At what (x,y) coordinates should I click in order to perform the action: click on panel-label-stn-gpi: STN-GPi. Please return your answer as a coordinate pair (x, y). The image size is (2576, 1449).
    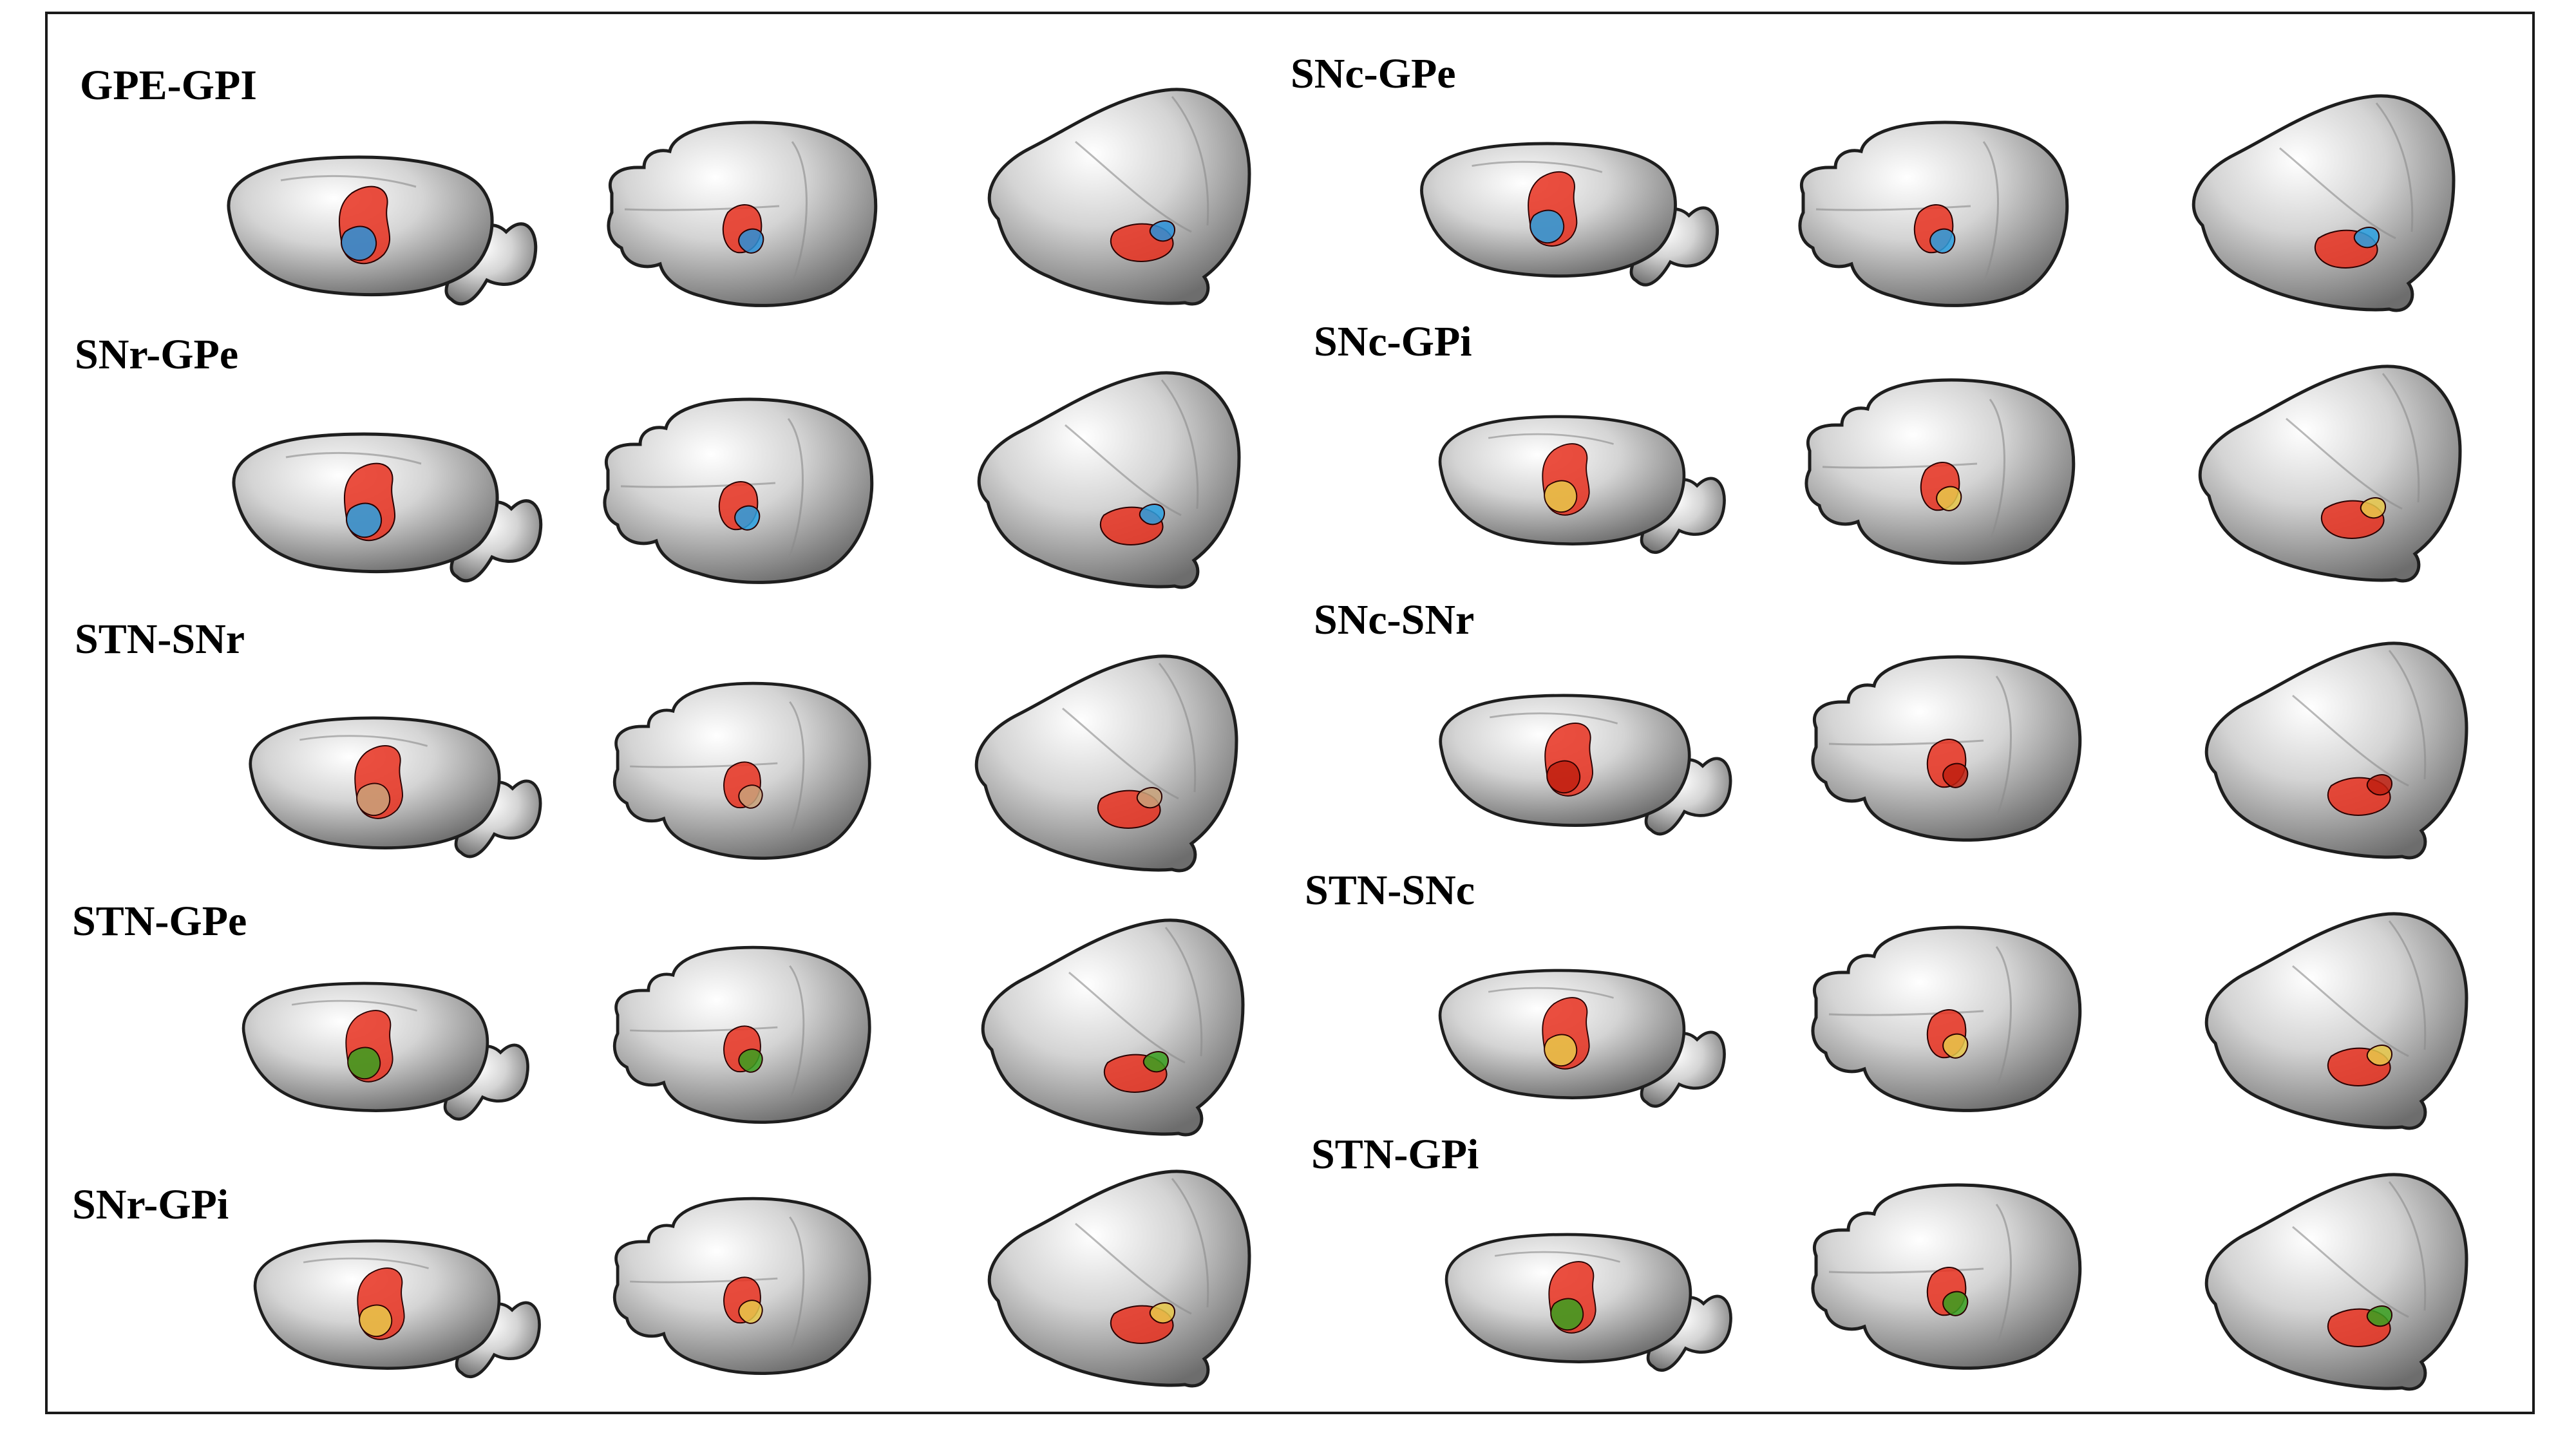
    Looking at the image, I should click on (1395, 1155).